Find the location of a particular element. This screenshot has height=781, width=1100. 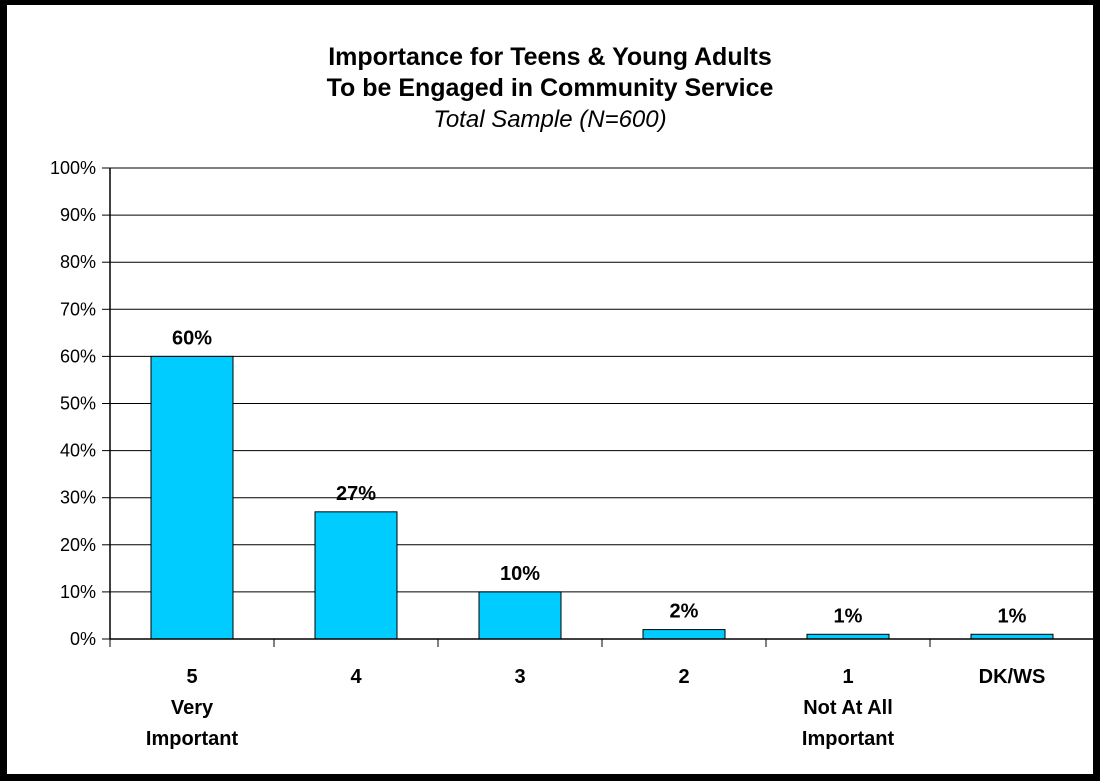

y-tick-label: 20% is located at coordinates (78, 545).